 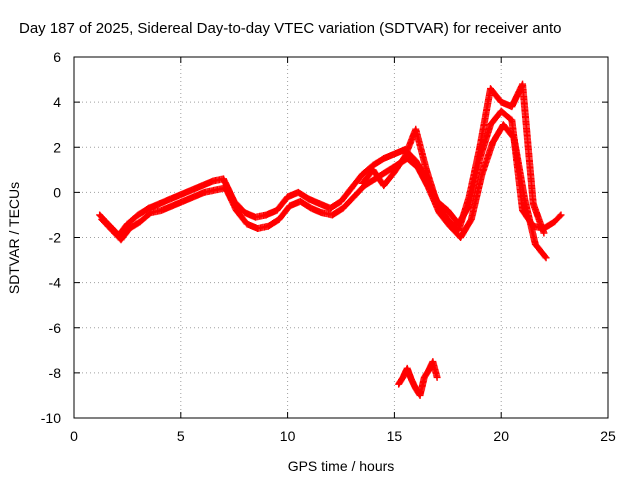 I want to click on x-tick-label: 5, so click(x=181, y=436).